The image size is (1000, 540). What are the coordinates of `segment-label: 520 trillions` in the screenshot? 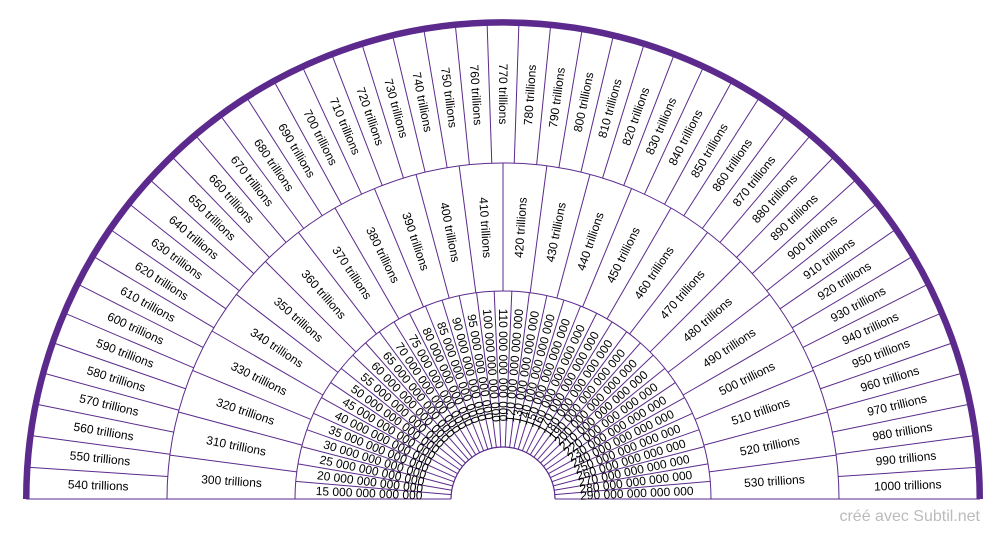 It's located at (770, 446).